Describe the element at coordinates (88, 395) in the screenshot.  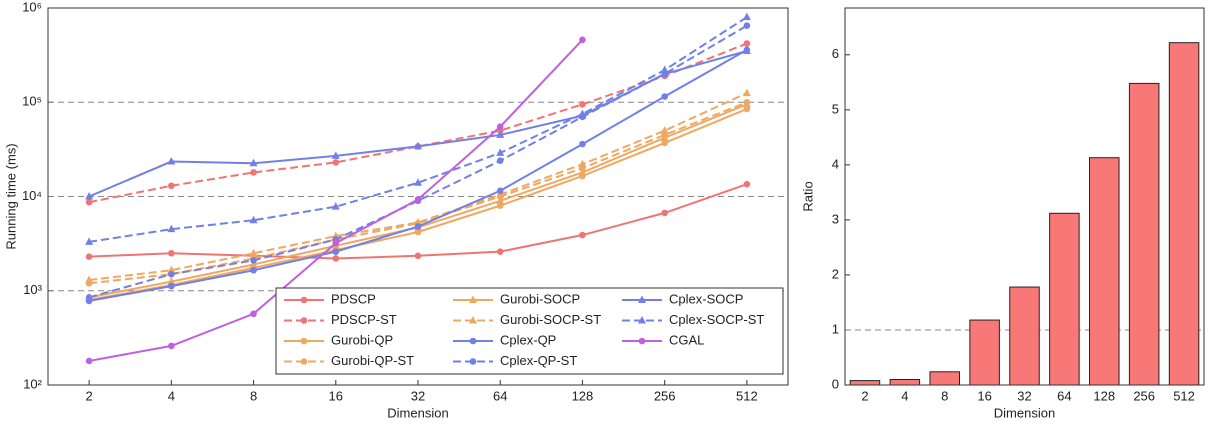
I see `x-tick-label: 2` at that location.